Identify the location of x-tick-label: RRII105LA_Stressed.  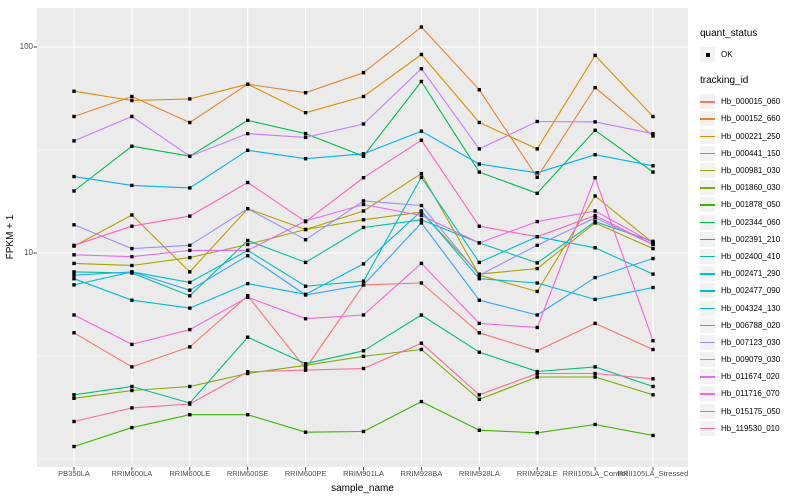
(653, 473).